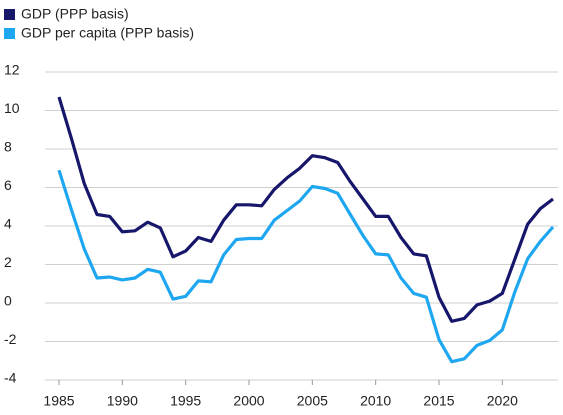 Image resolution: width=563 pixels, height=415 pixels. What do you see at coordinates (248, 401) in the screenshot?
I see `x-tick-label: 2000` at bounding box center [248, 401].